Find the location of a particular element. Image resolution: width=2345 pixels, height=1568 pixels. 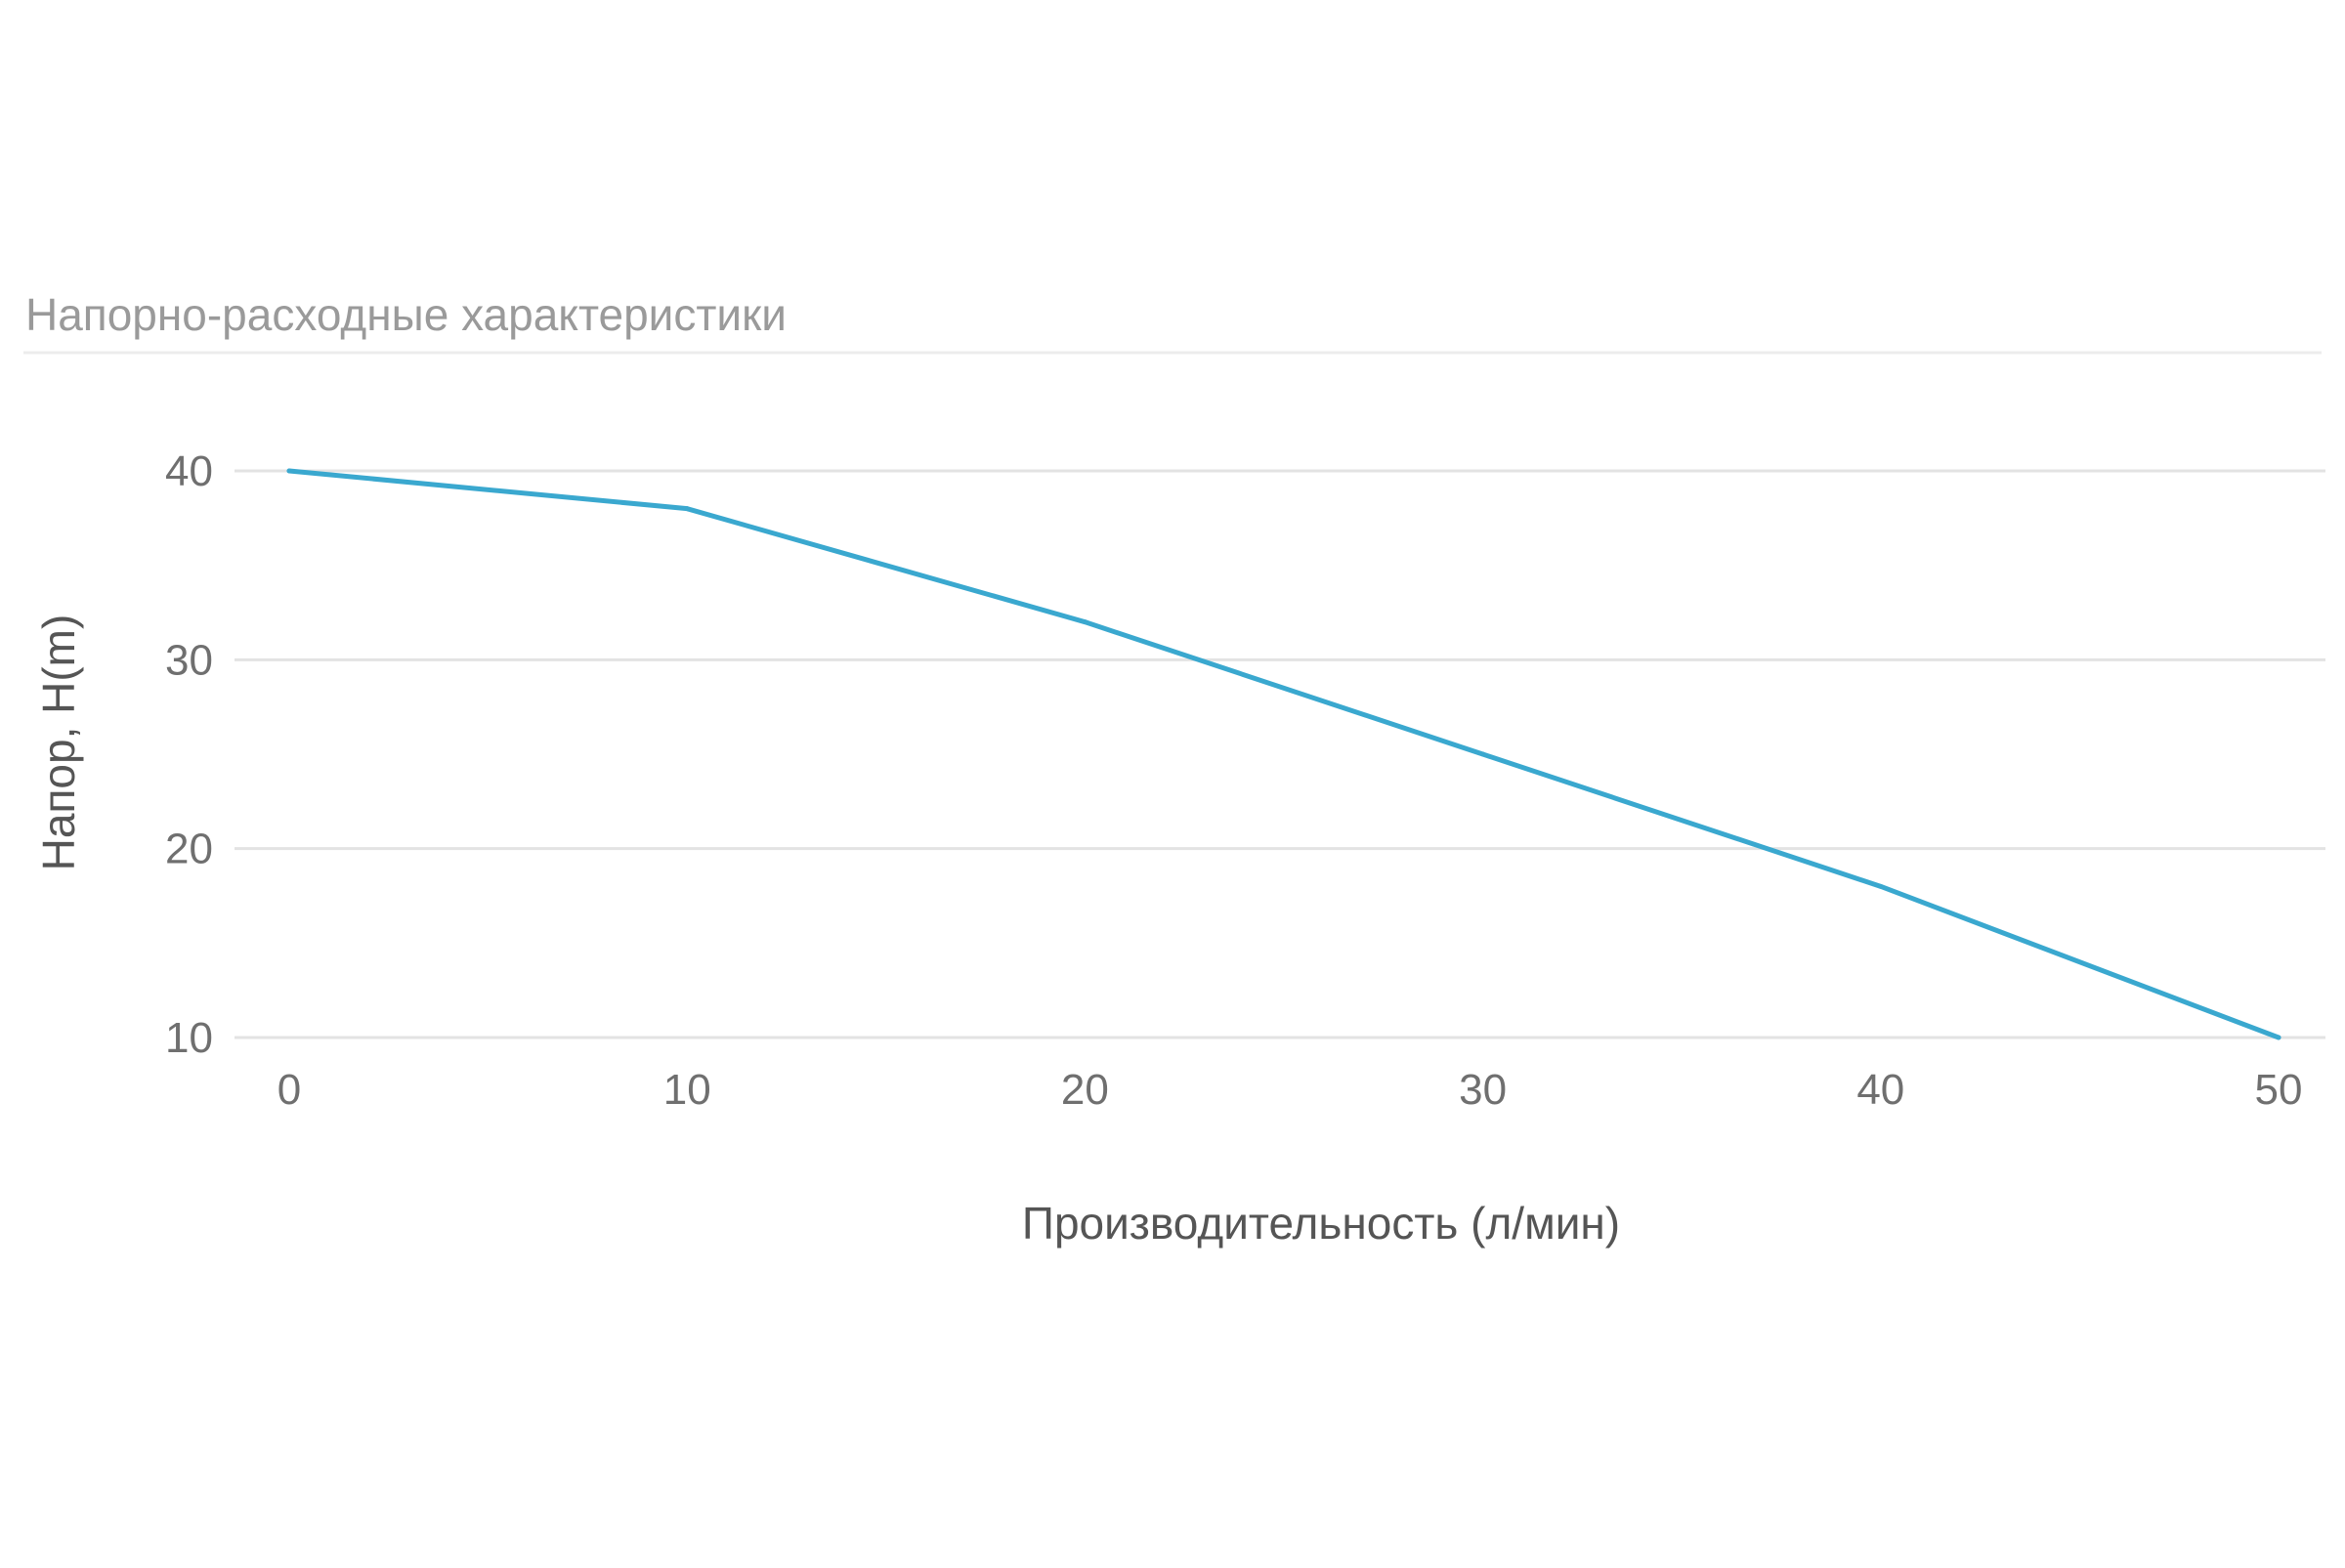

chart-title: Напорно-расходные характеристики is located at coordinates (406, 314).